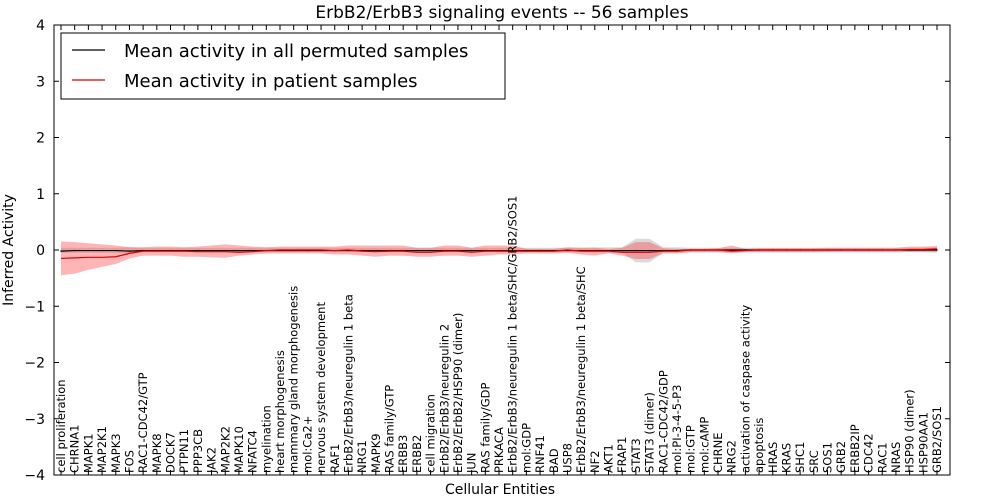  I want to click on x-tick-label: MAPK3, so click(116, 453).